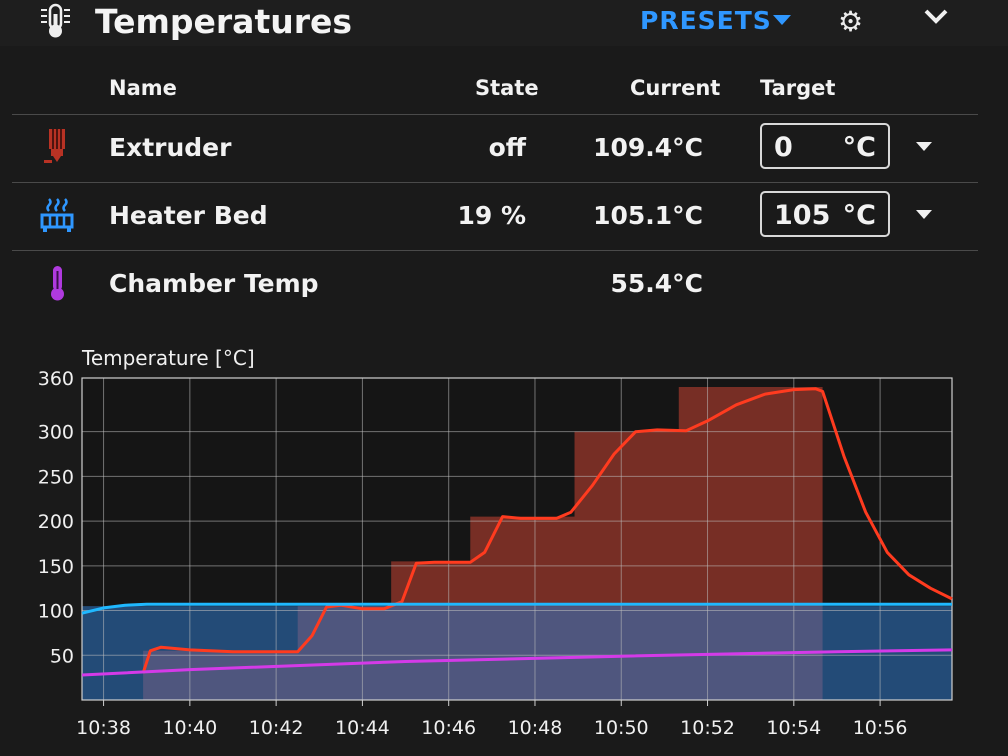 The image size is (1008, 756). Describe the element at coordinates (55, 20) in the screenshot. I see `thermometer-icon` at that location.